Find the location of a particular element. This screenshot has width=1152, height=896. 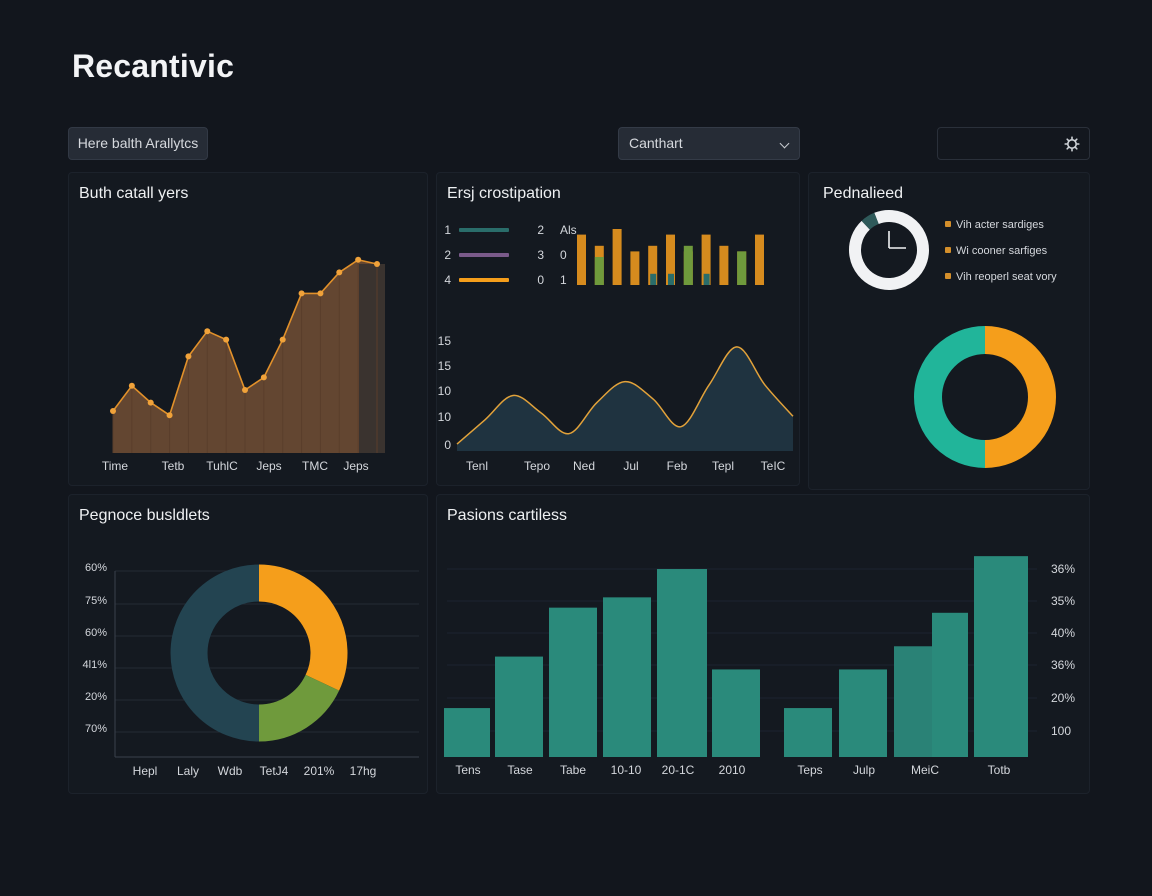

y-tick-label: 35% is located at coordinates (1063, 601).